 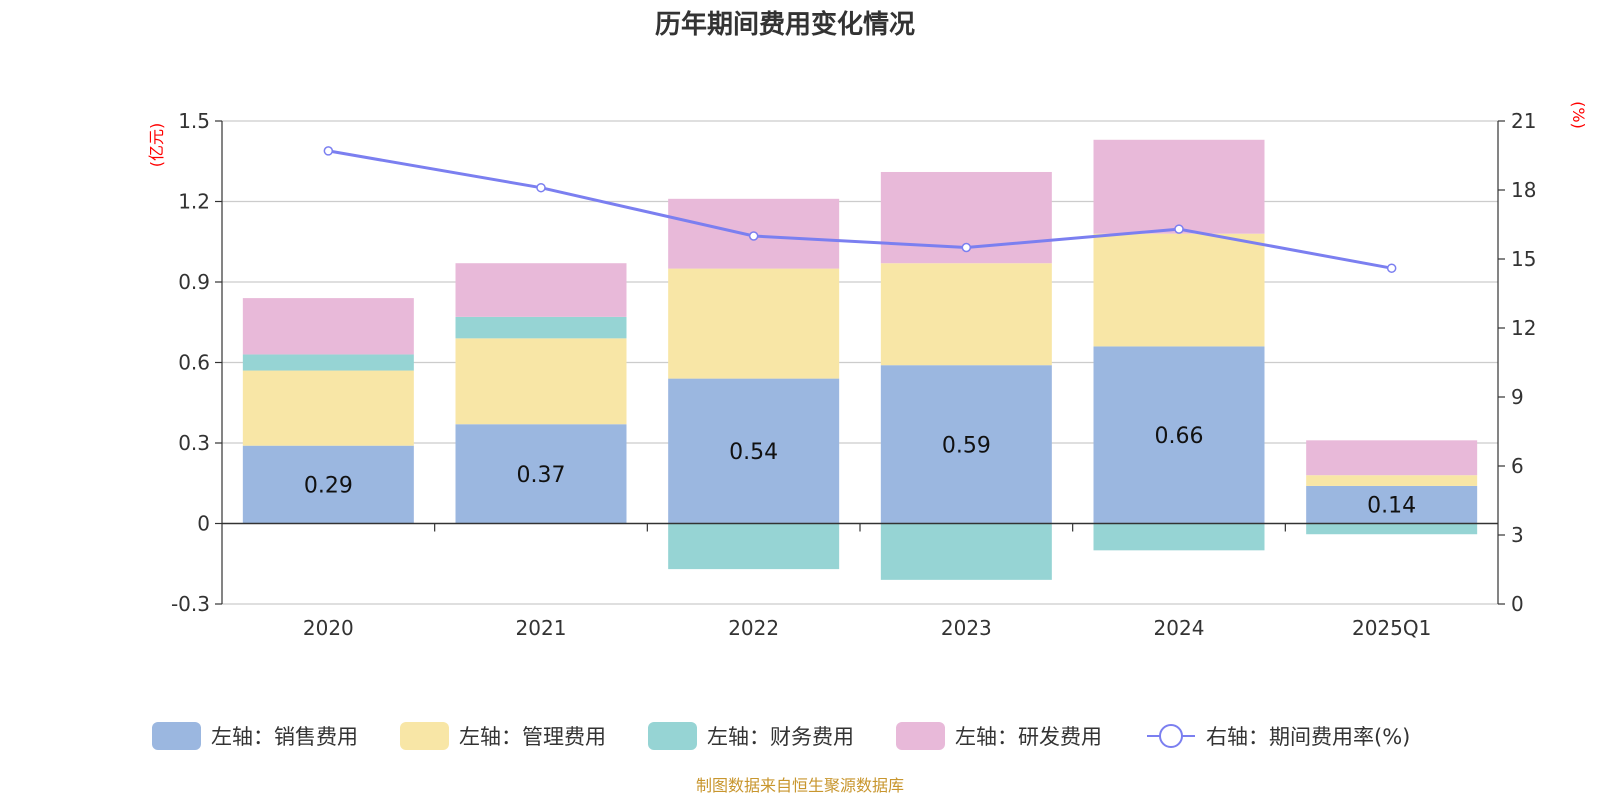 What do you see at coordinates (1517, 604) in the screenshot?
I see `right-tick-label: 0` at bounding box center [1517, 604].